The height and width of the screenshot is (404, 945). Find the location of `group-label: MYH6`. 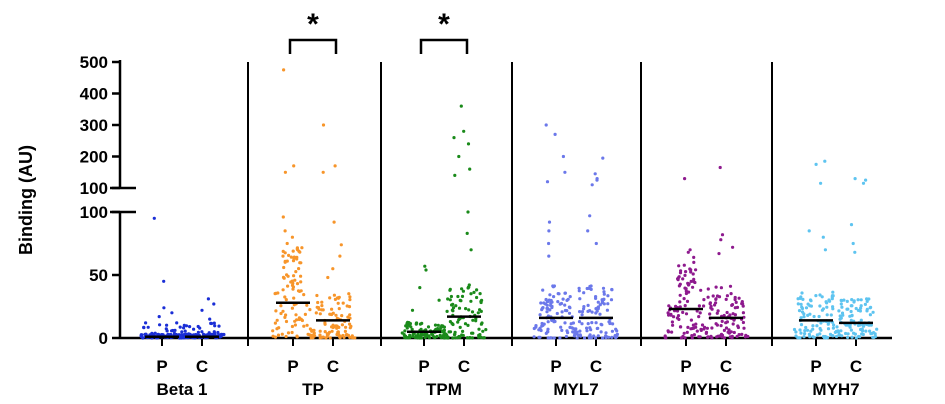

group-label: MYH6 is located at coordinates (705, 389).